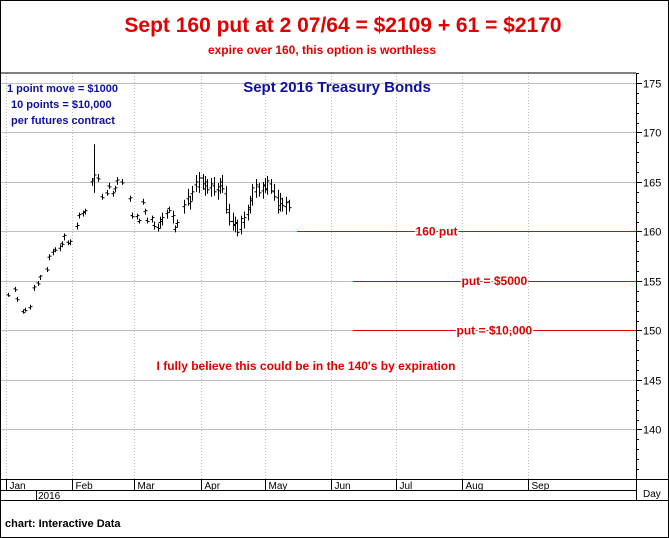  Describe the element at coordinates (63, 121) in the screenshot. I see `note-per-contract: per futures contract` at that location.